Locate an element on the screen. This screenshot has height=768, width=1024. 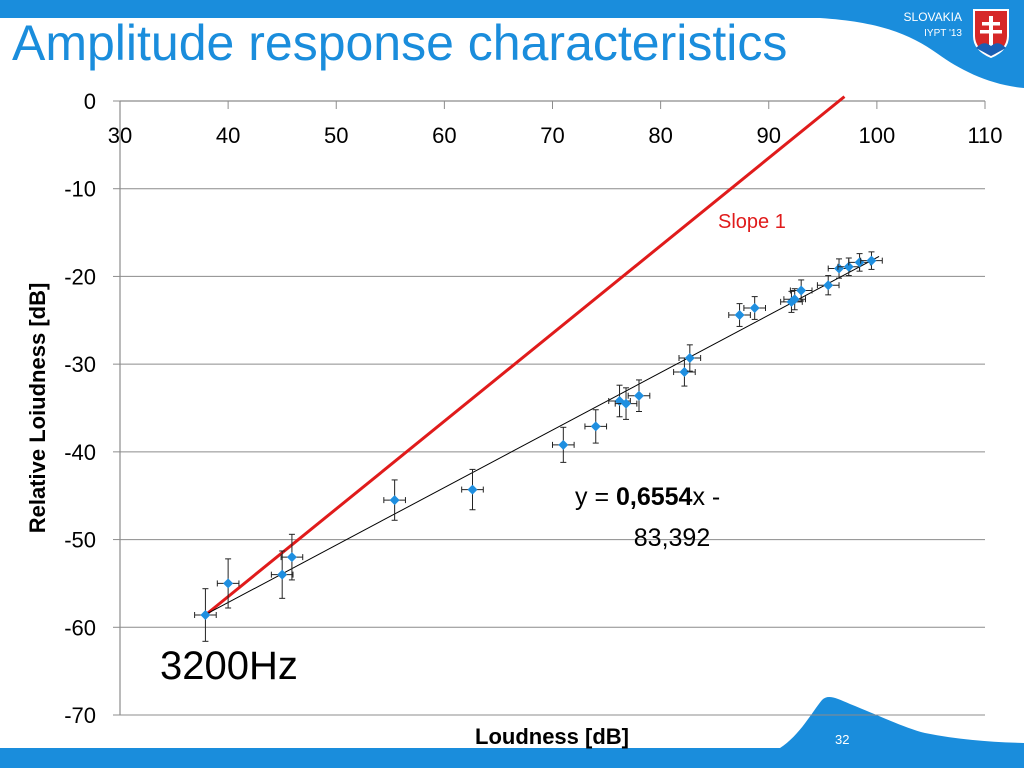
y-tick-label: -60 is located at coordinates (80, 627).